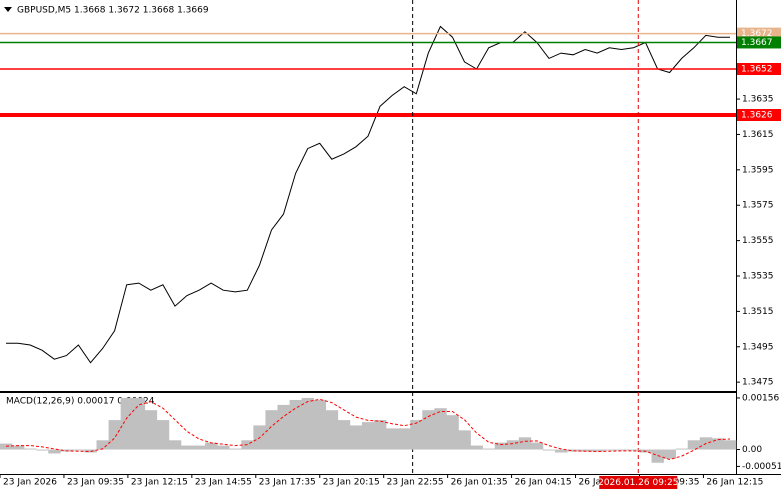 The width and height of the screenshot is (781, 489). What do you see at coordinates (113, 11) in the screenshot?
I see `chart-title: GBPUSD,M5 1.3668 1.3672 1.3668 1.3669` at bounding box center [113, 11].